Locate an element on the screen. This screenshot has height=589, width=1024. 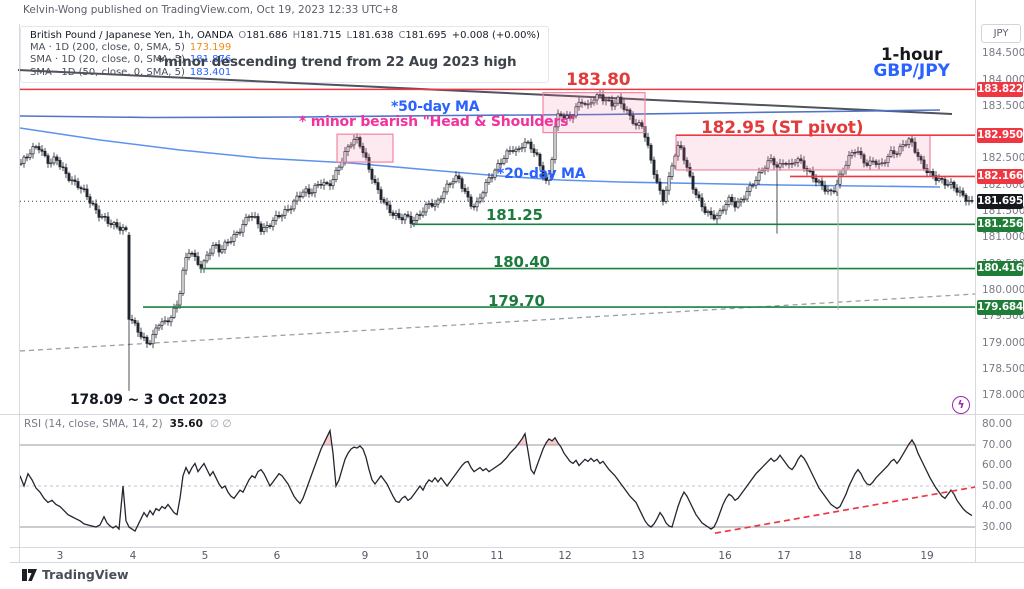
date-label: 3 is located at coordinates (60, 556).